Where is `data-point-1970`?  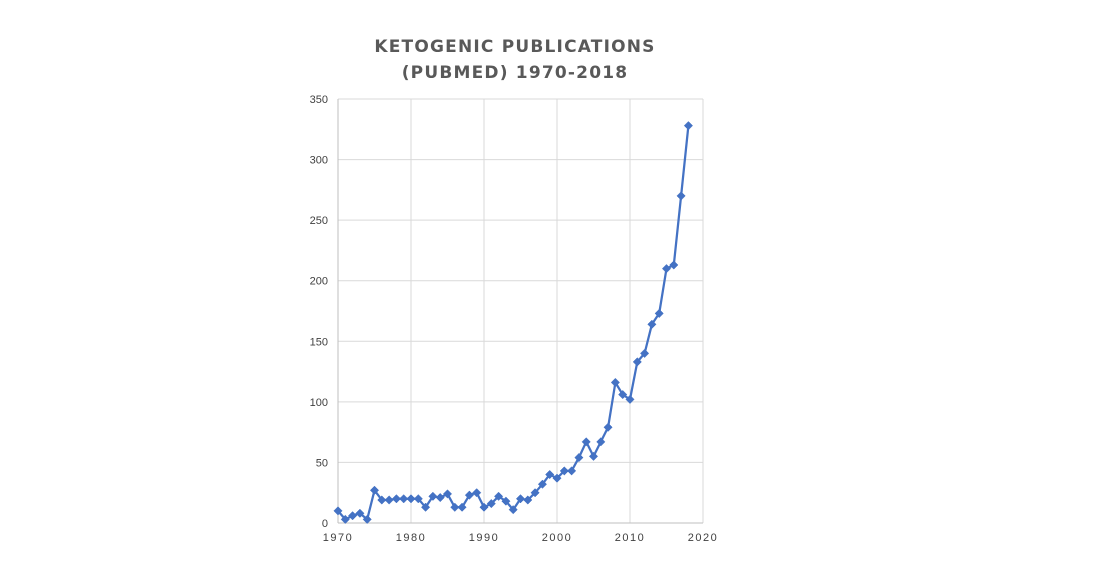 data-point-1970 is located at coordinates (338, 511).